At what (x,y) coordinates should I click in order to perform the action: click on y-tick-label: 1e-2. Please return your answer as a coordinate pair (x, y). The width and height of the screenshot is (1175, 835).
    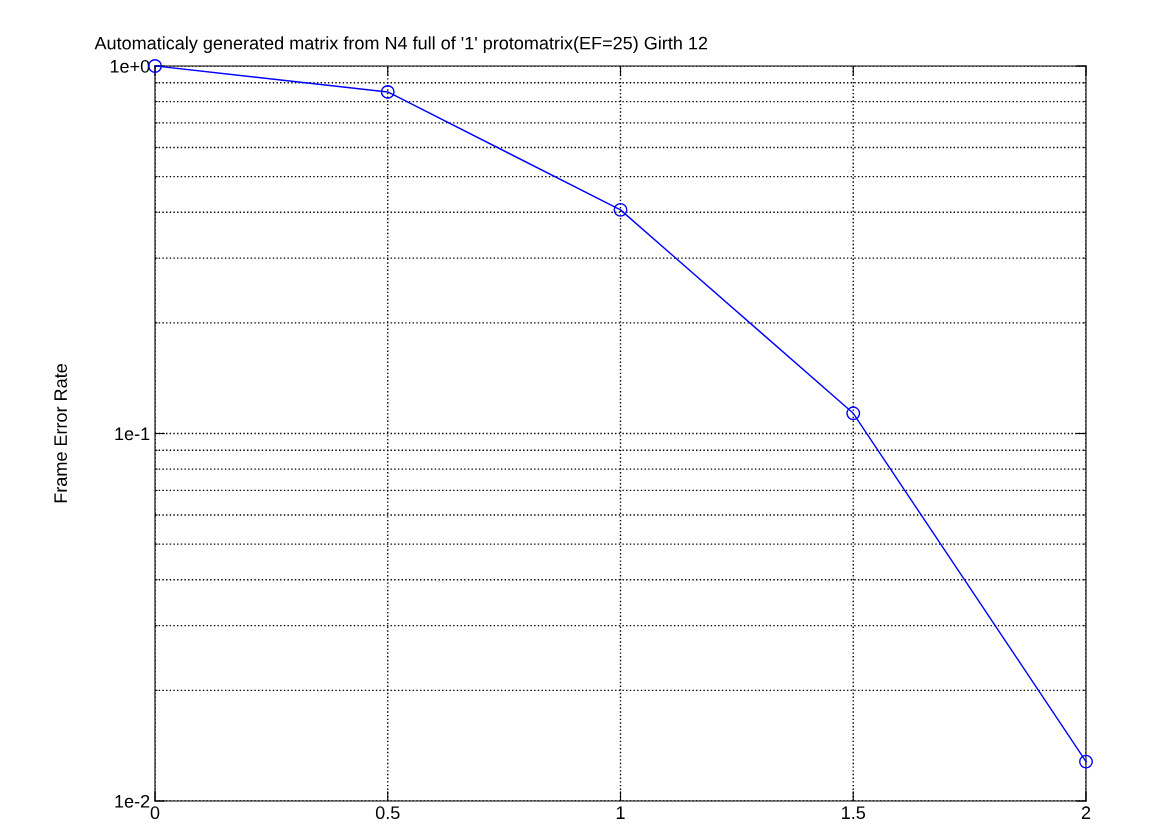
    Looking at the image, I should click on (132, 801).